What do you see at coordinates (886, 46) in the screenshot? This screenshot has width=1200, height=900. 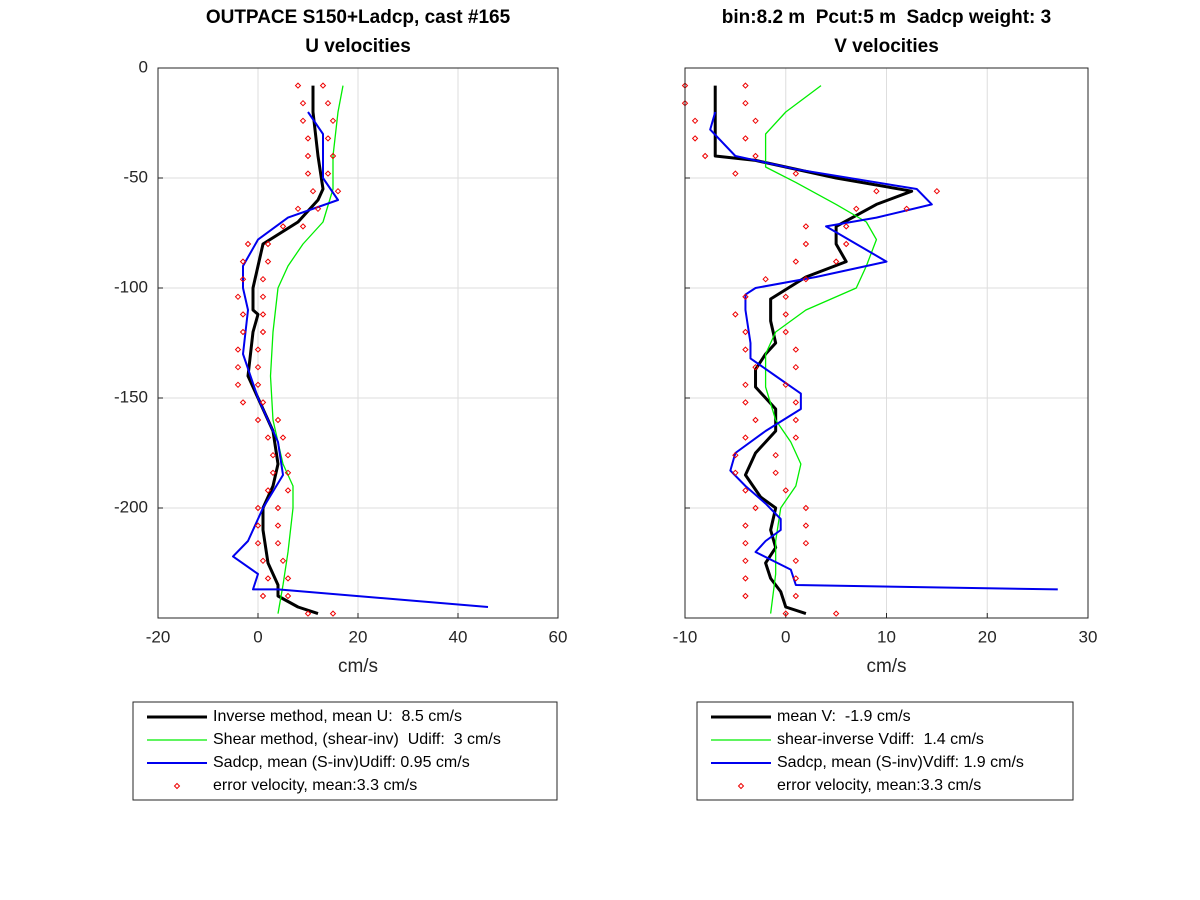 I see `chart-subtitle: V velocities` at bounding box center [886, 46].